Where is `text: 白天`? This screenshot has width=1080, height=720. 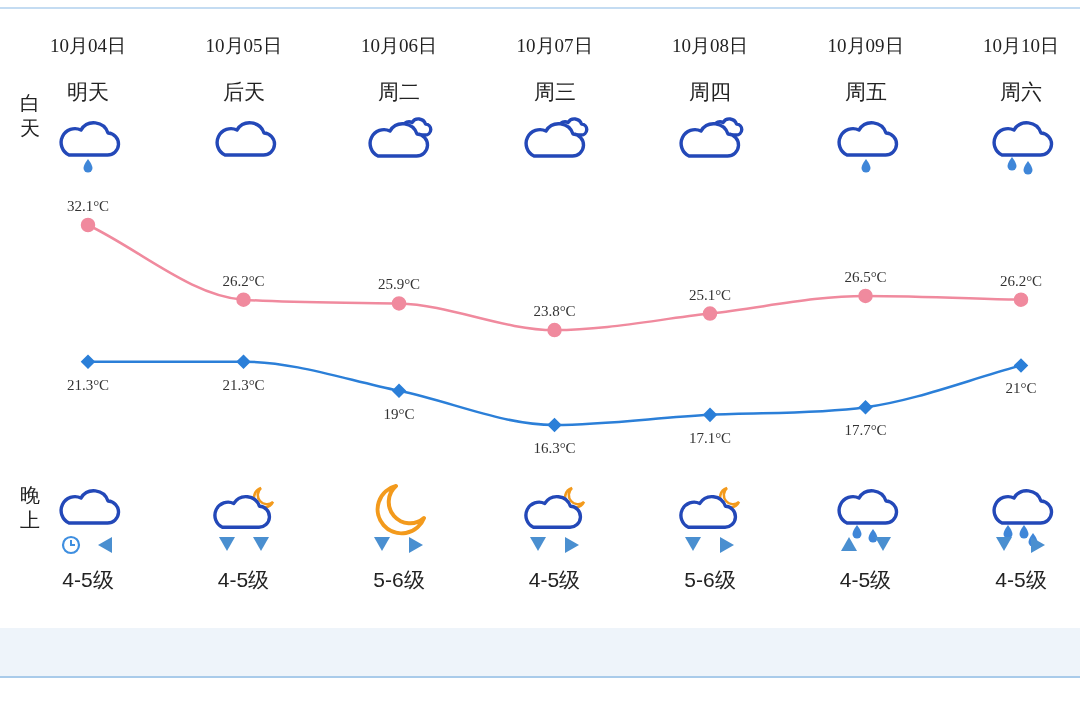
text: 白天 is located at coordinates (30, 116).